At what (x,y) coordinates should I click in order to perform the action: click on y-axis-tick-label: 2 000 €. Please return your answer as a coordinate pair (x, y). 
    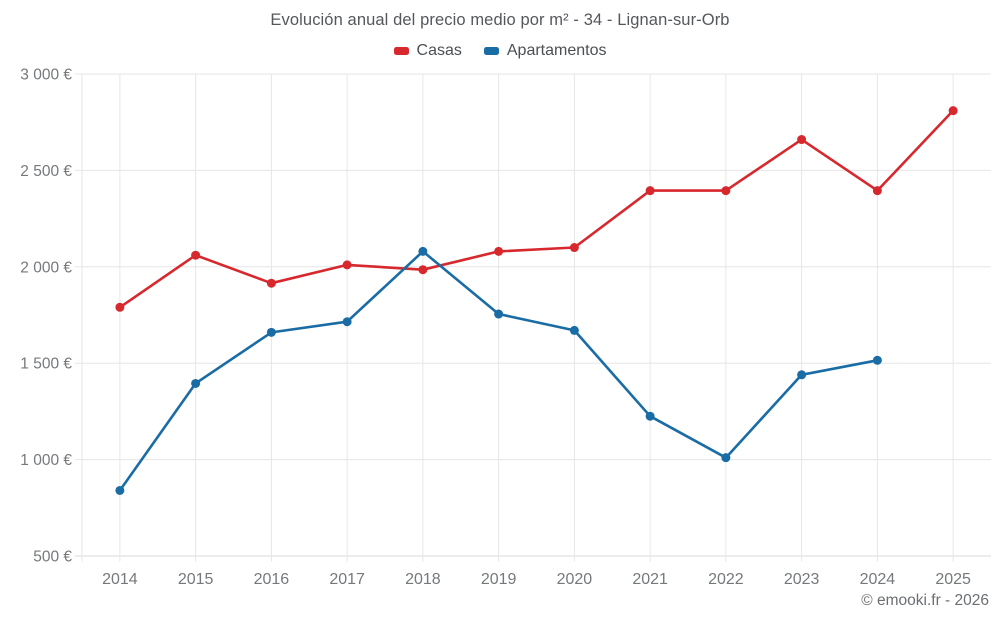
    Looking at the image, I should click on (46, 267).